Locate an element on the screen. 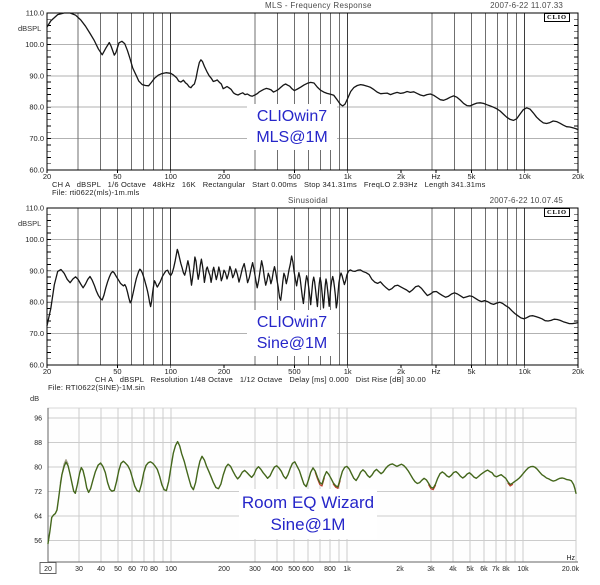 The width and height of the screenshot is (600, 585). svg-text: 7k is located at coordinates (496, 569).